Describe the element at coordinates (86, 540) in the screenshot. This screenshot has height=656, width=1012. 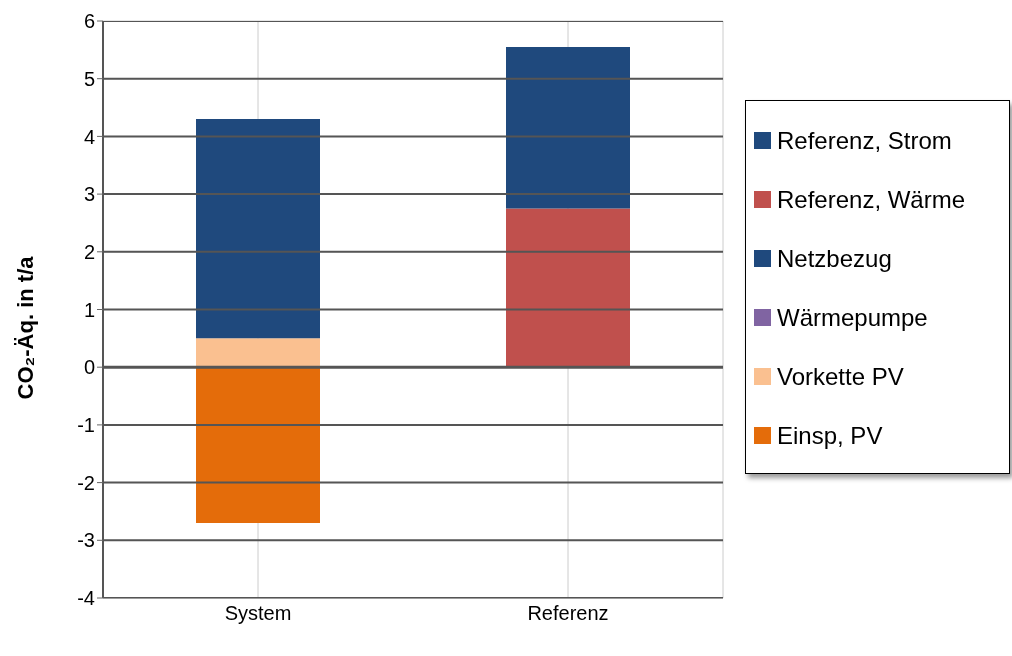
I see `y-tick-label: -3` at that location.